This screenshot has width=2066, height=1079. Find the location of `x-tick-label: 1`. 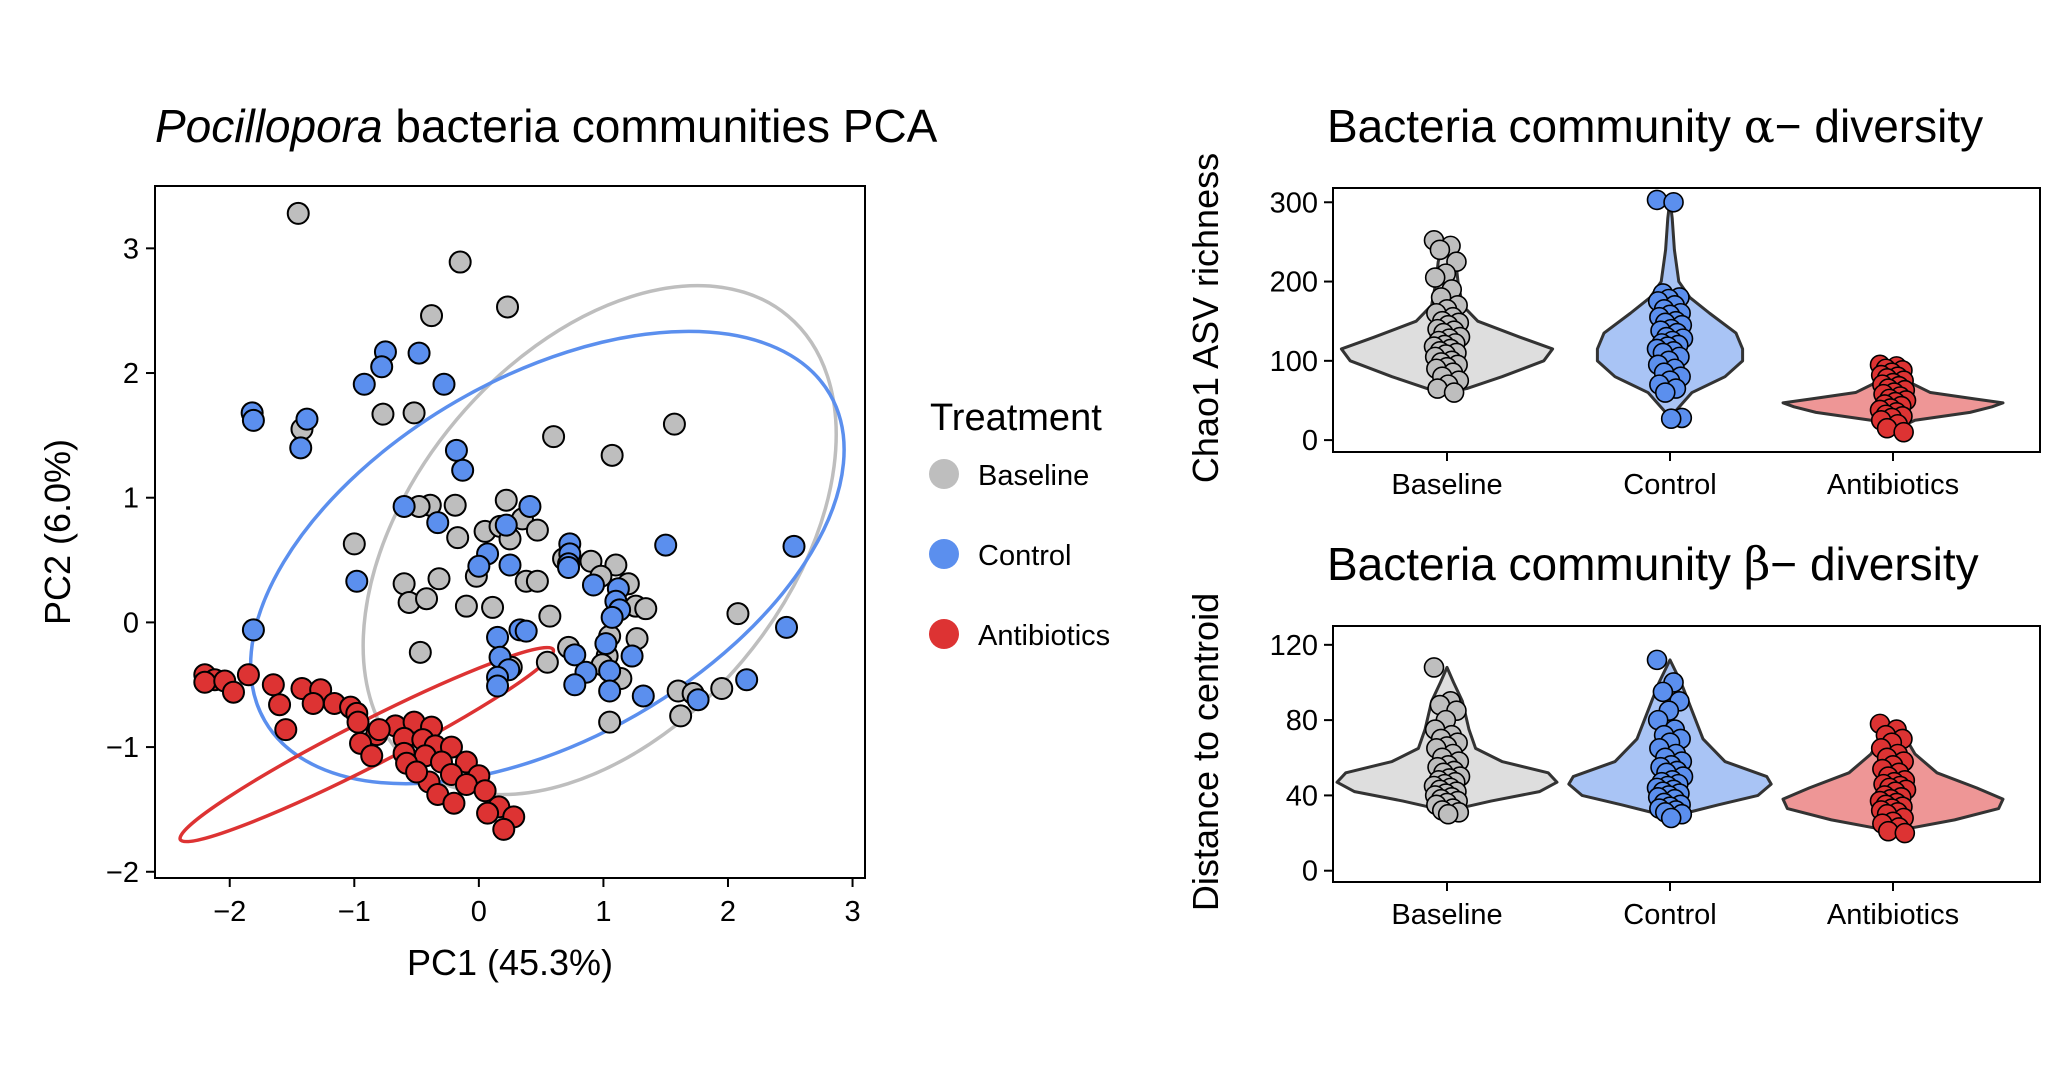

x-tick-label: 1 is located at coordinates (603, 912).